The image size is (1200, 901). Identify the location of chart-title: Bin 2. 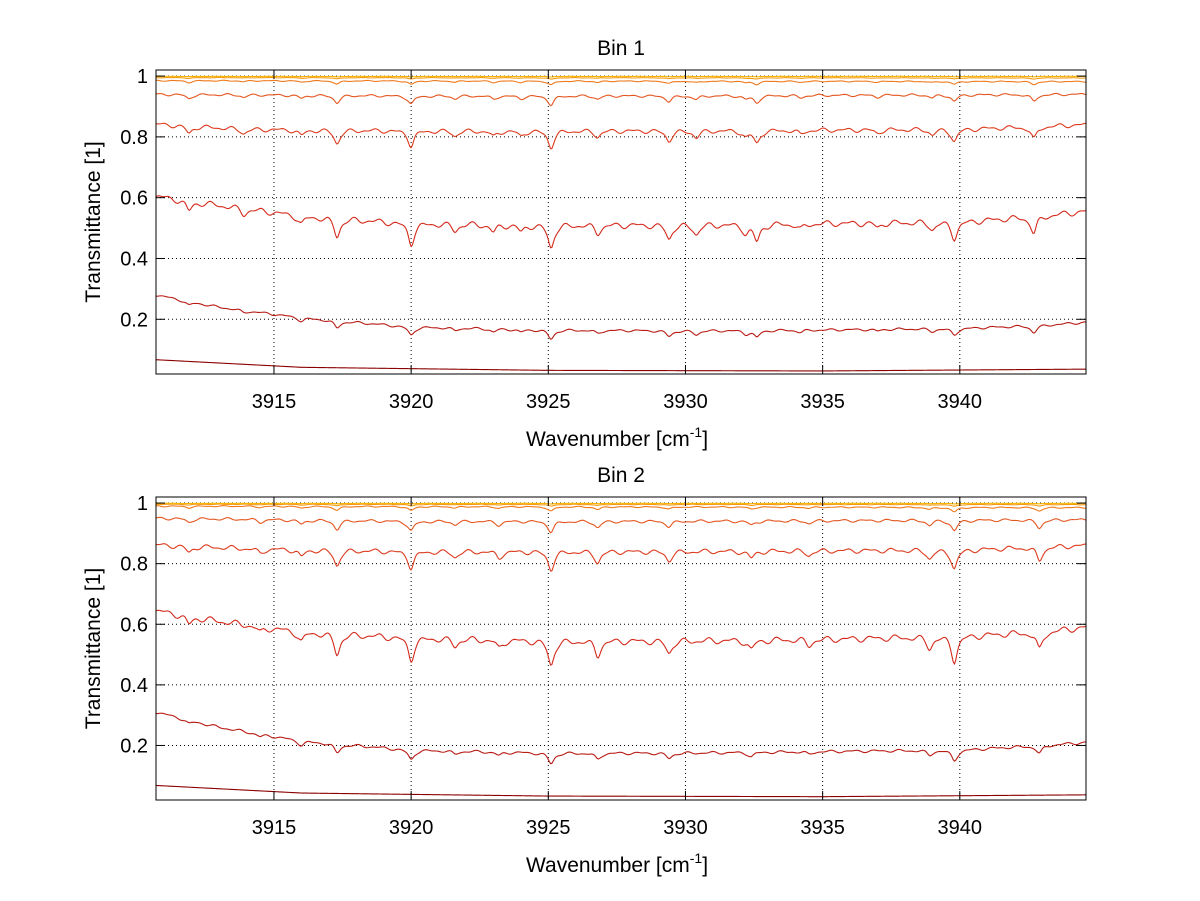
(621, 475).